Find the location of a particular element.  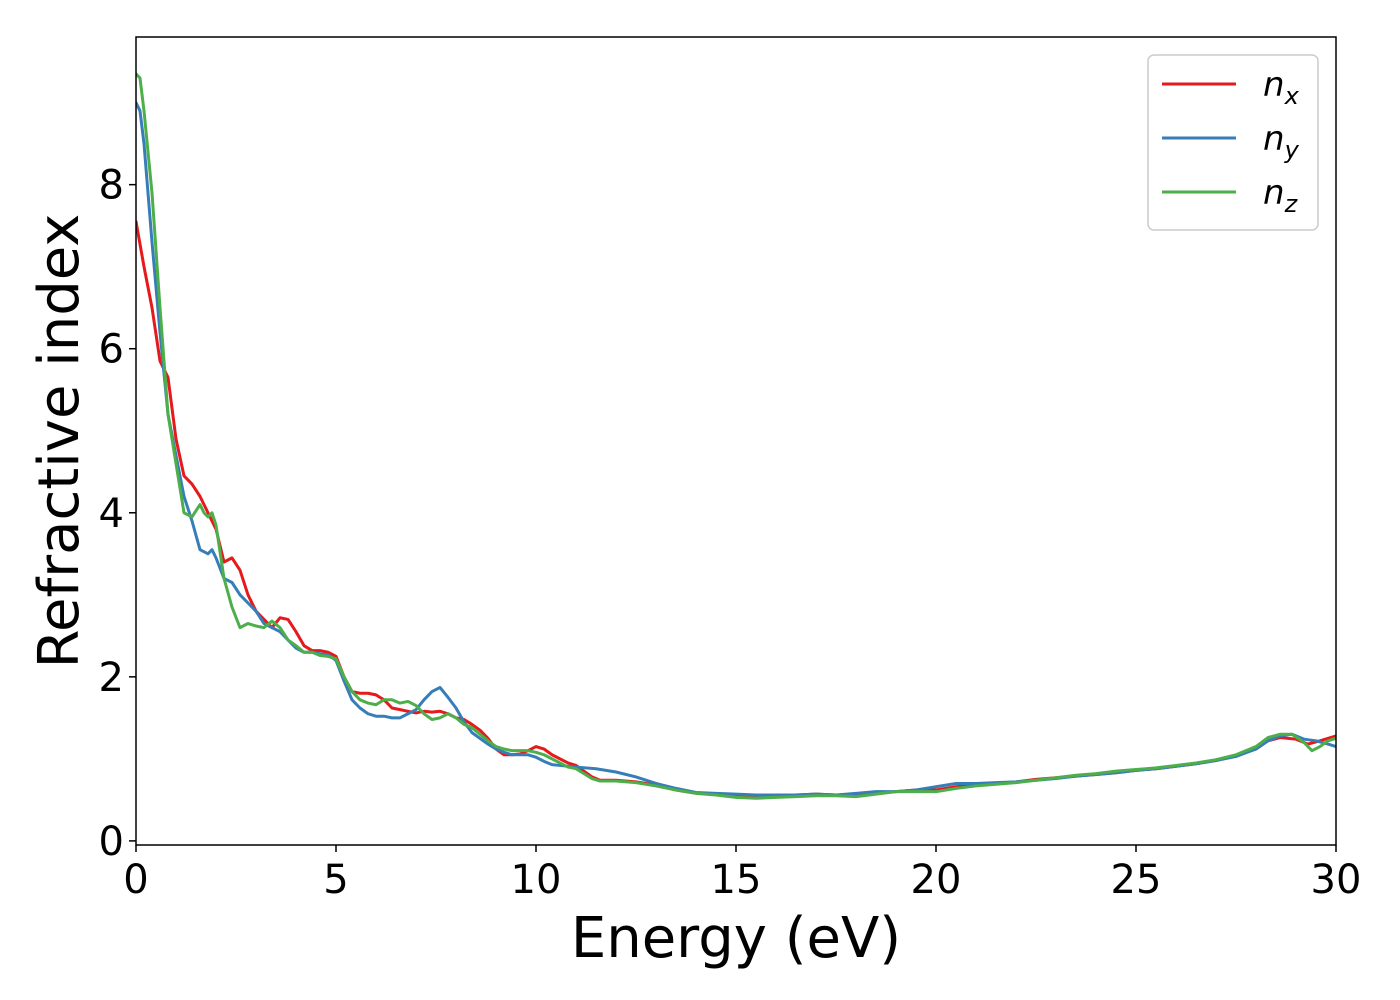

legend-entry-nz: nz is located at coordinates (1230, 195).